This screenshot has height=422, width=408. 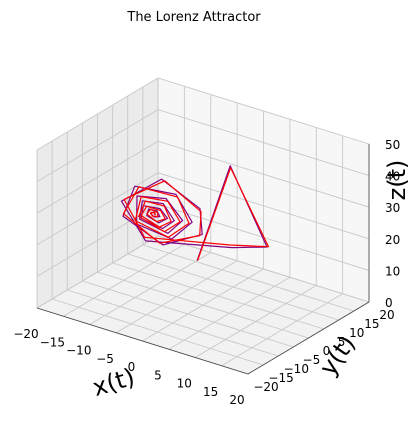 What do you see at coordinates (371, 324) in the screenshot?
I see `y-tick-label: 15` at bounding box center [371, 324].